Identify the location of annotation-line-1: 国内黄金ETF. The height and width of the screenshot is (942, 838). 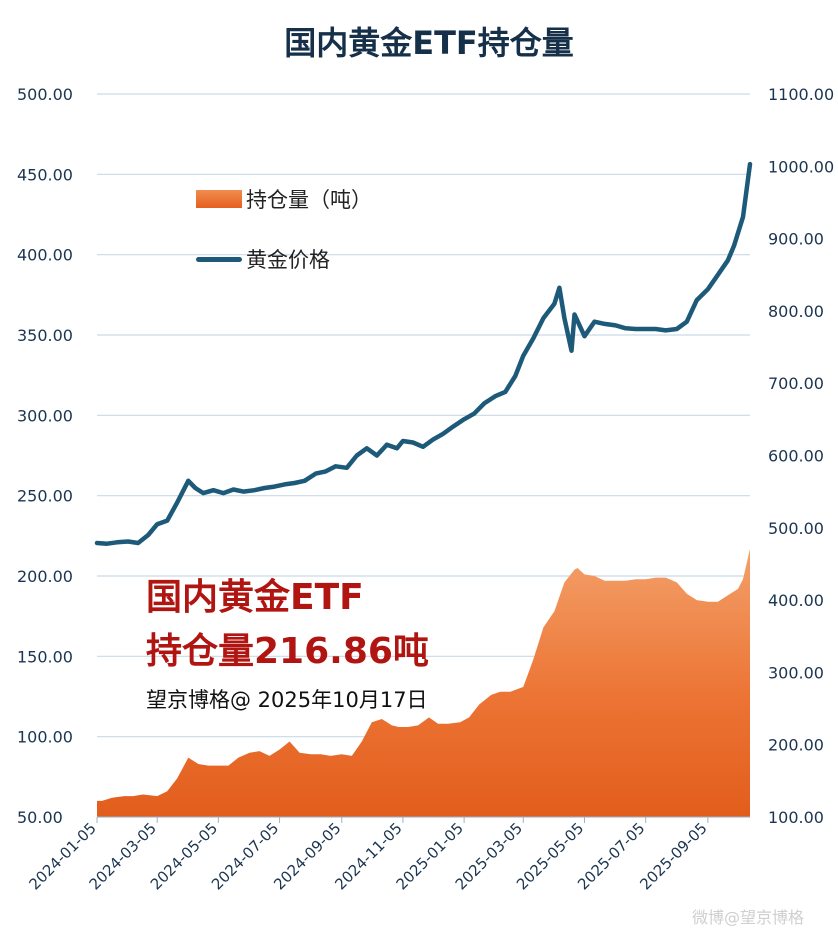
(255, 597).